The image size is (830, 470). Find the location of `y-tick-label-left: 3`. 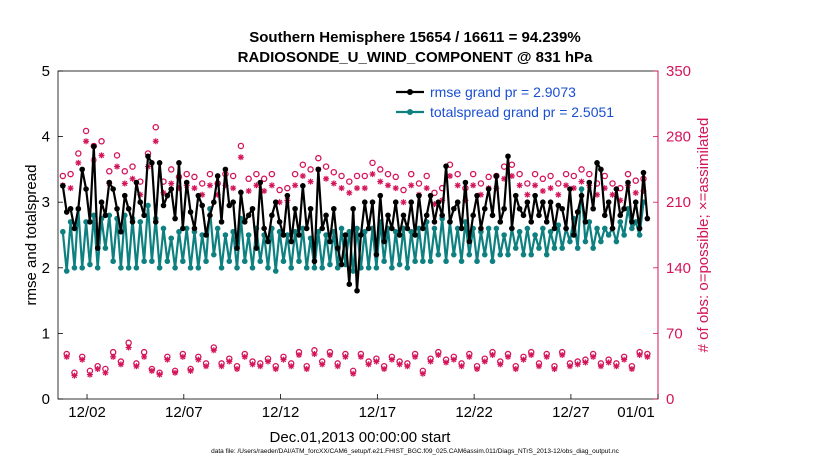

y-tick-label-left: 3 is located at coordinates (46, 202).